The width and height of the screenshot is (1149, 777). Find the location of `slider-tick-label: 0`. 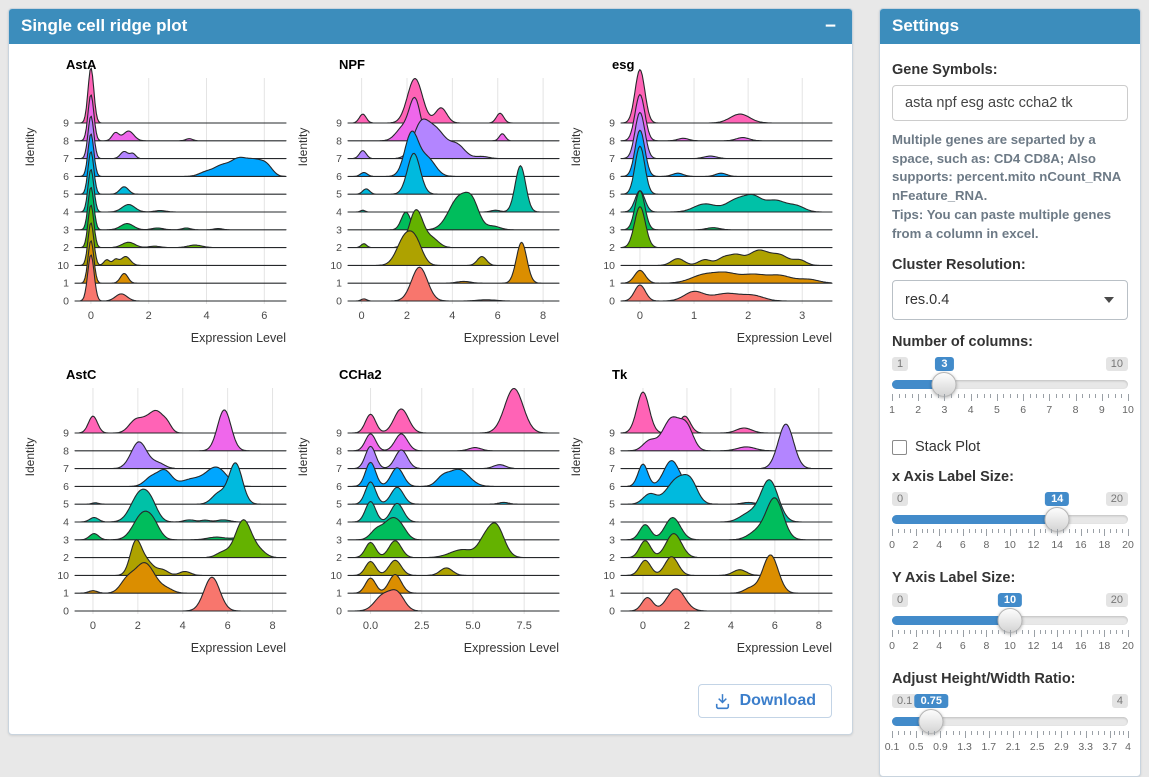

slider-tick-label: 0 is located at coordinates (892, 545).